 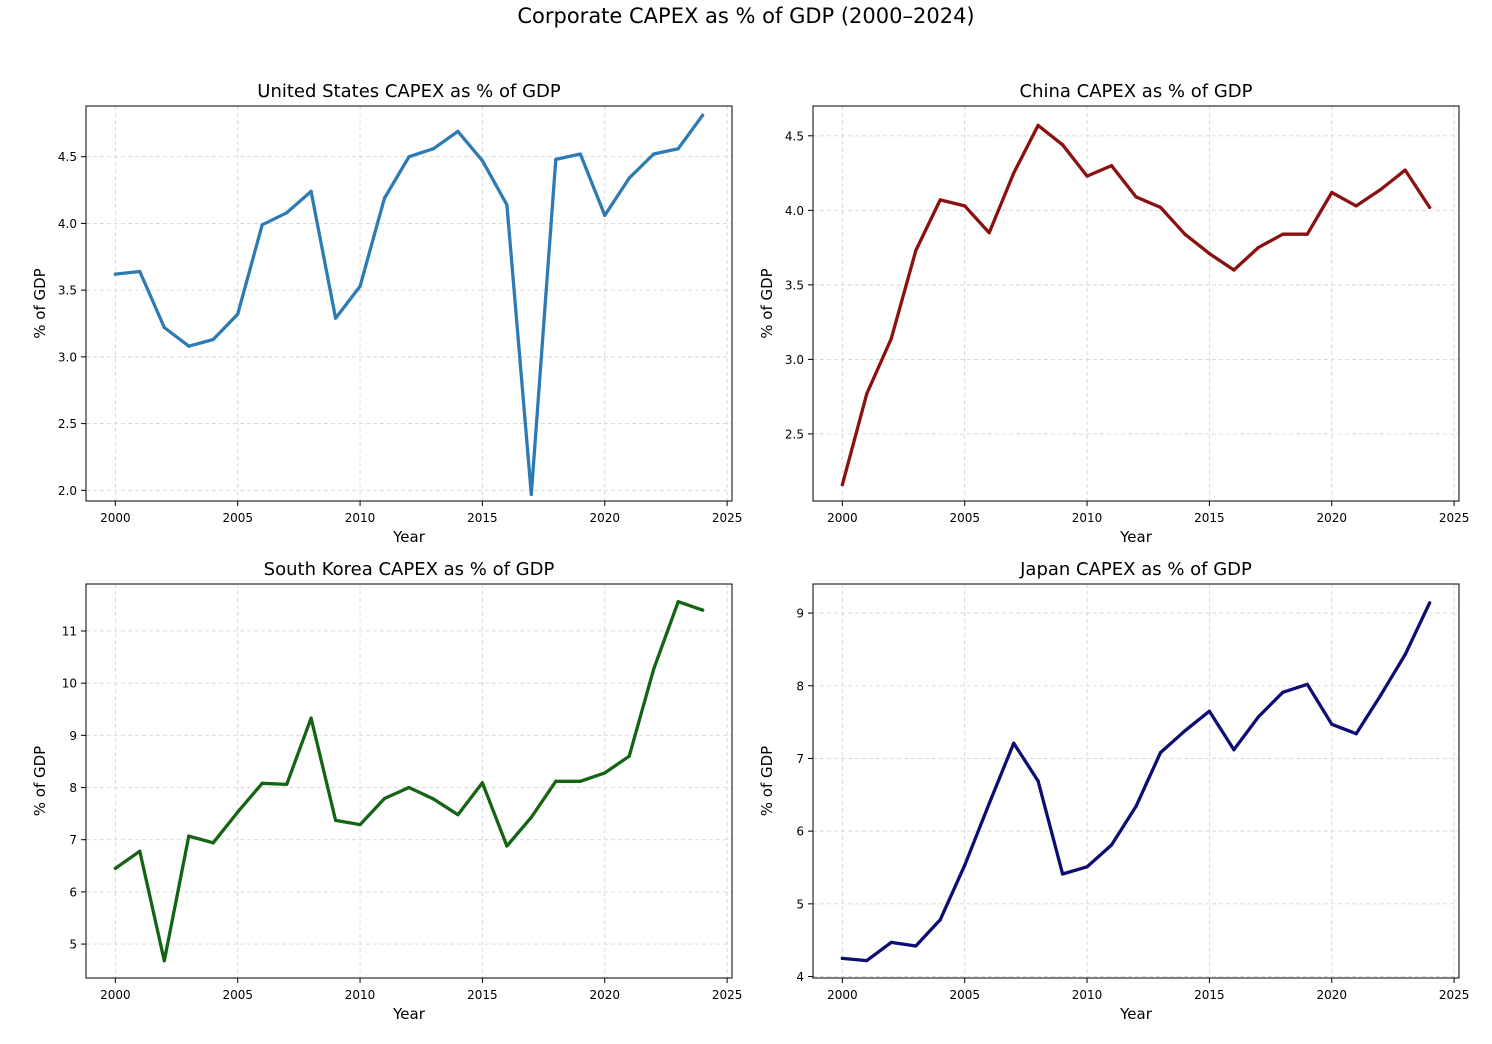 I want to click on subplot-title: South Korea CAPEX as % of GDP, so click(x=409, y=569).